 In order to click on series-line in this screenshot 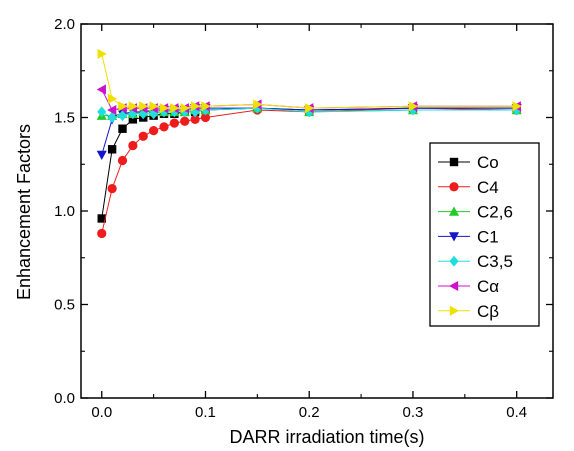, I will do `click(309, 81)`.